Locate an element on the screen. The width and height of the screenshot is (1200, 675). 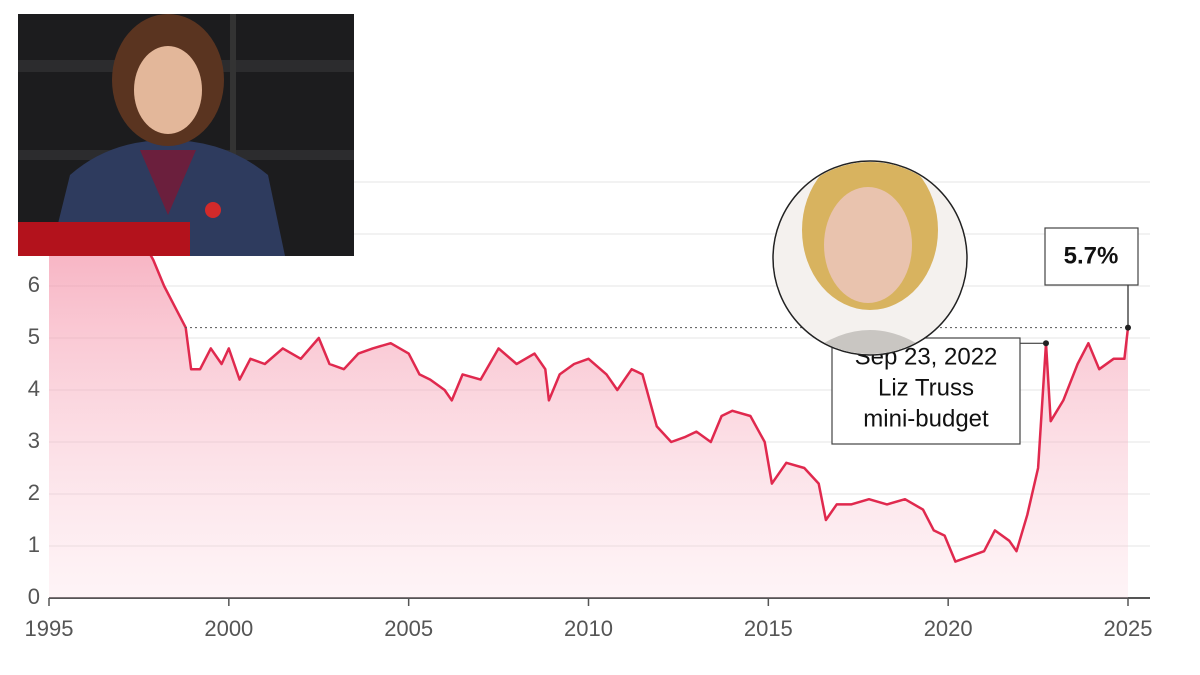
x-tick-label: 2015 is located at coordinates (768, 628).